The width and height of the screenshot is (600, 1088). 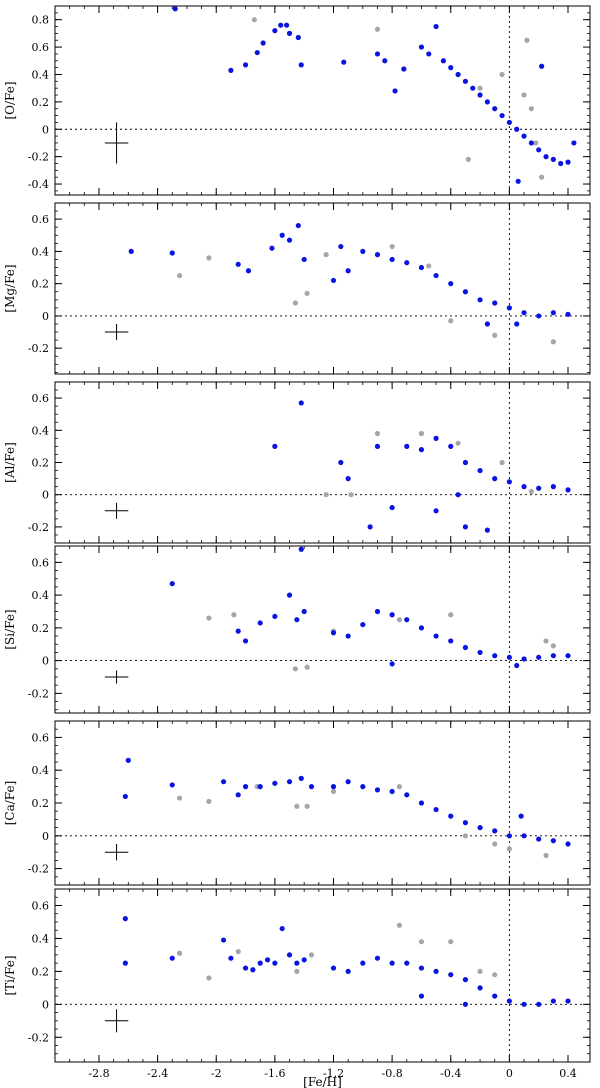 What do you see at coordinates (41, 20) in the screenshot?
I see `y-tick-label: 0.8` at bounding box center [41, 20].